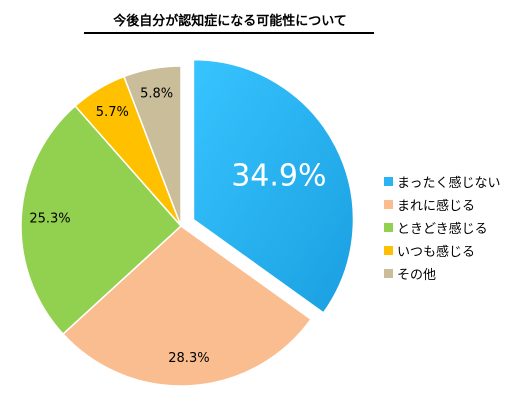 Image resolution: width=520 pixels, height=412 pixels. I want to click on legend-swatch-mattaku, so click(388, 181).